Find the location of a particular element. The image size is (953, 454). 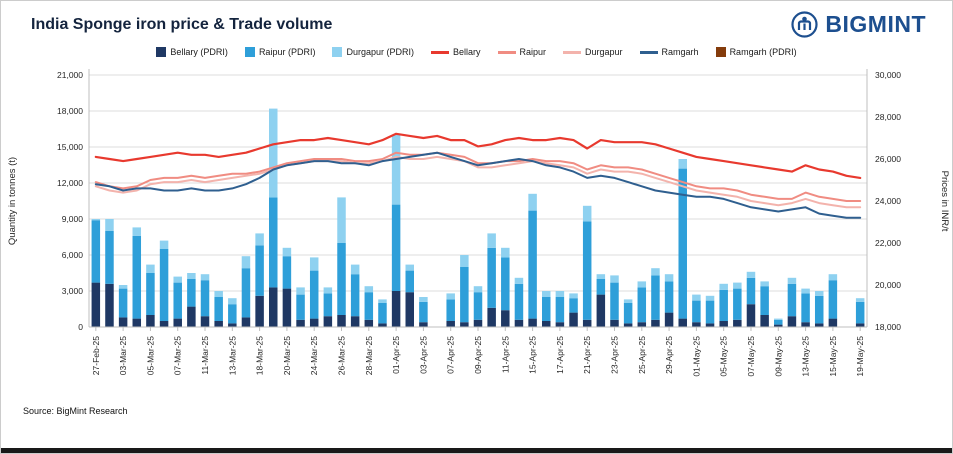

svg-text: 05-May-25 is located at coordinates (724, 356).